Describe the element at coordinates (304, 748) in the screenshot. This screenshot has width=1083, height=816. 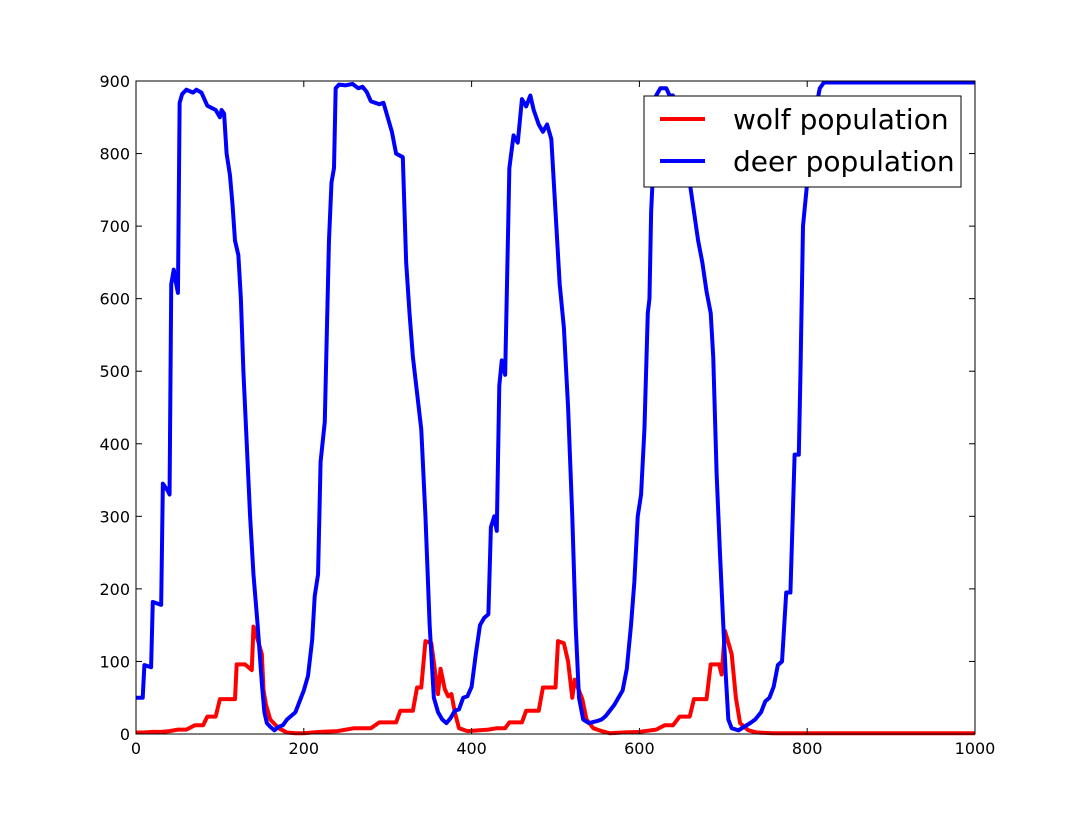
I see `x-tick-label: 200` at that location.